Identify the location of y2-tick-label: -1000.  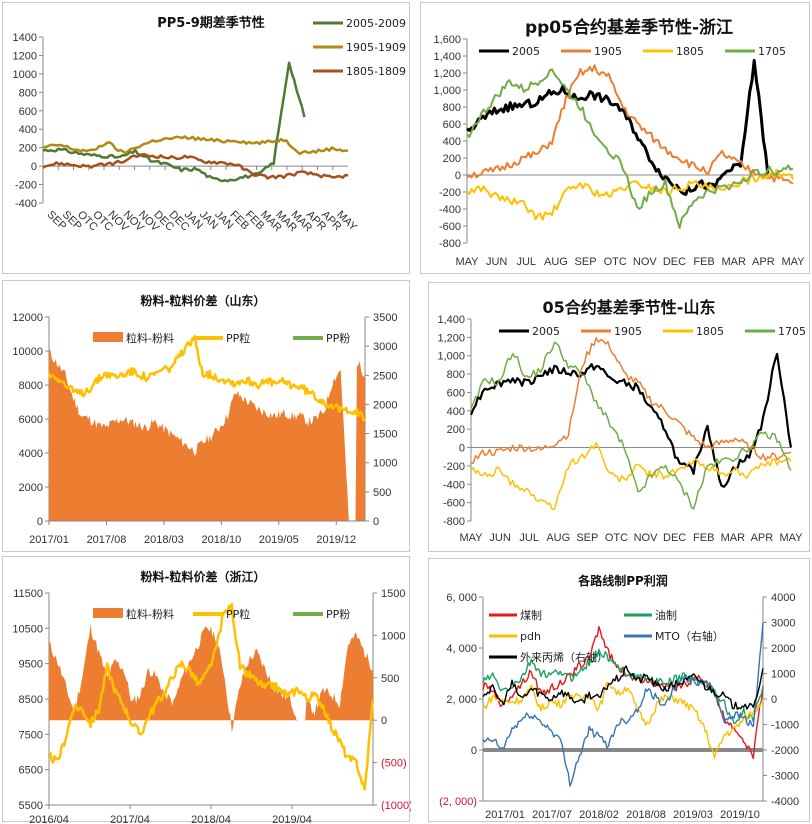
(785, 726).